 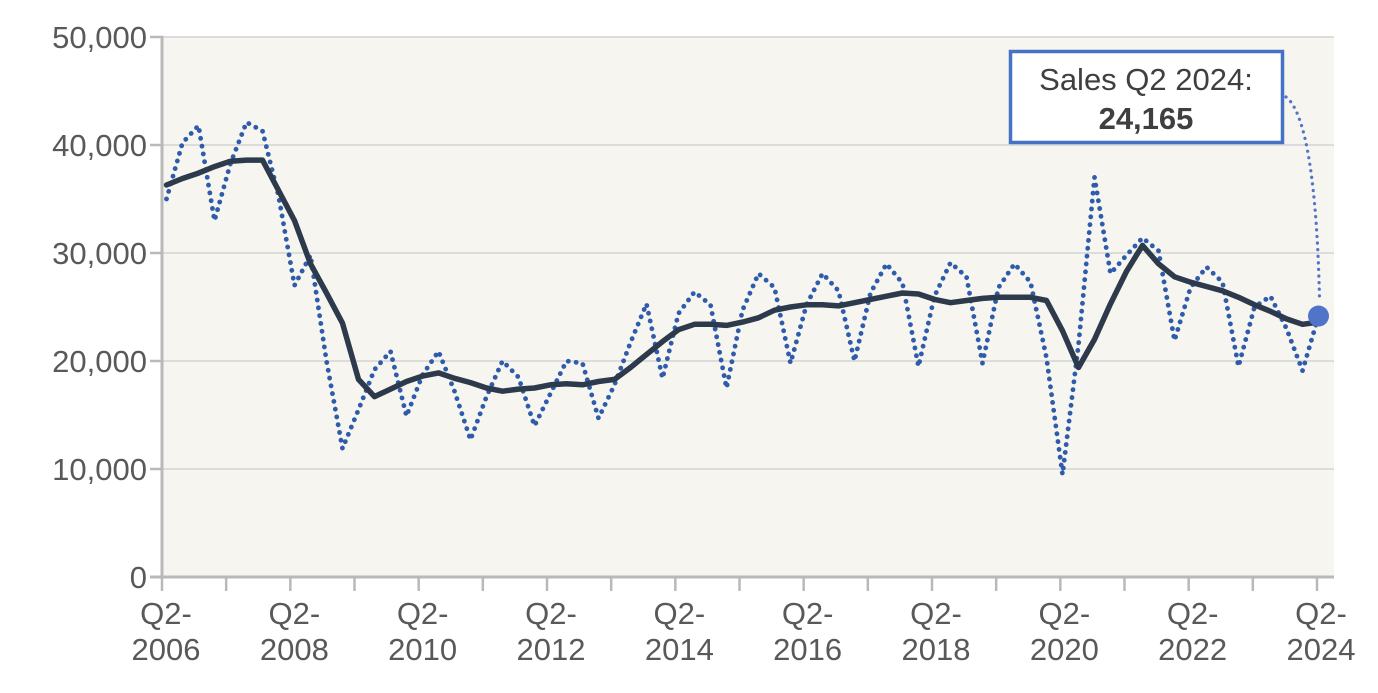 I want to click on x-axis-label: 2006, so click(x=166, y=649).